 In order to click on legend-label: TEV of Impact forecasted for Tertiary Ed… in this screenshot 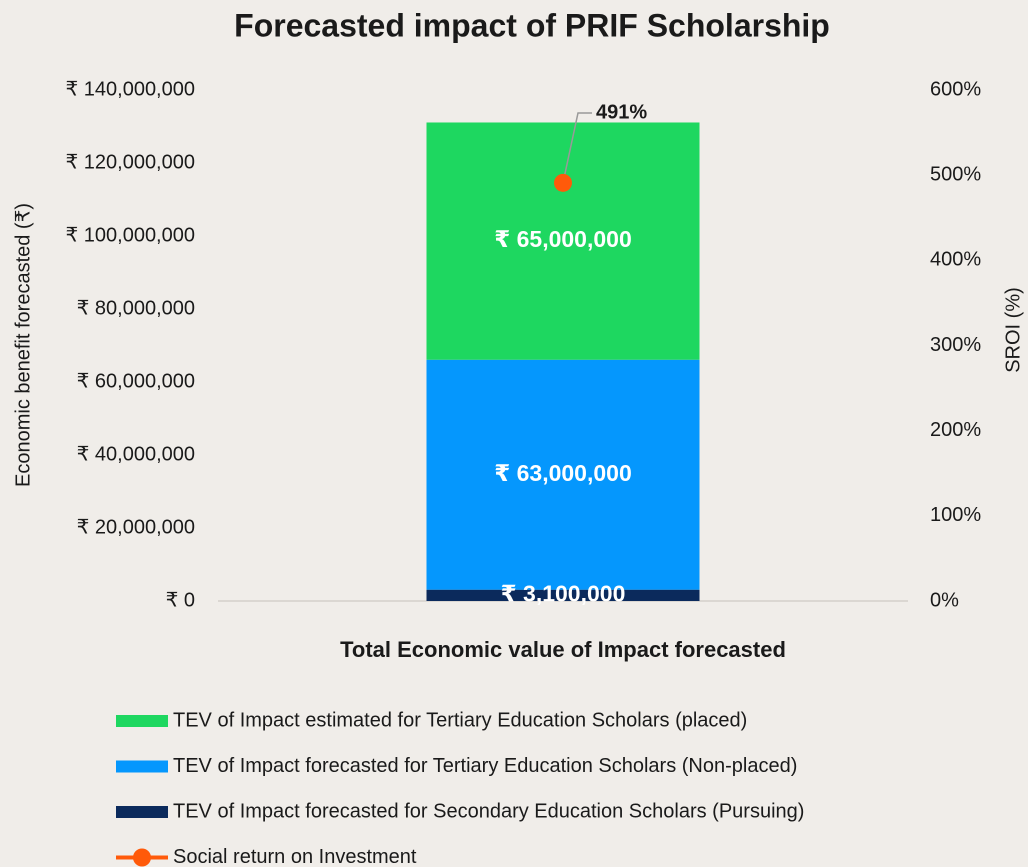, I will do `click(485, 766)`.